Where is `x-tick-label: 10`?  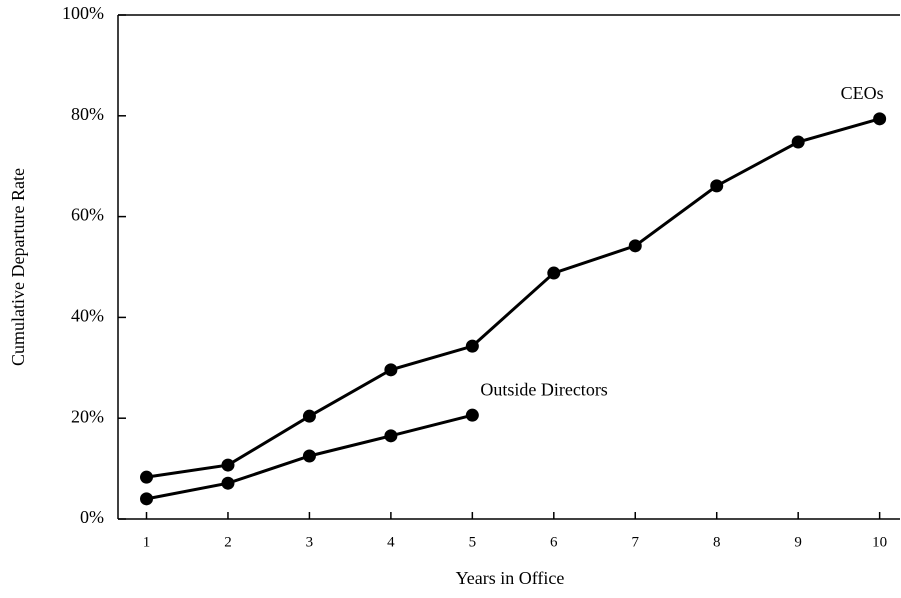 x-tick-label: 10 is located at coordinates (879, 542).